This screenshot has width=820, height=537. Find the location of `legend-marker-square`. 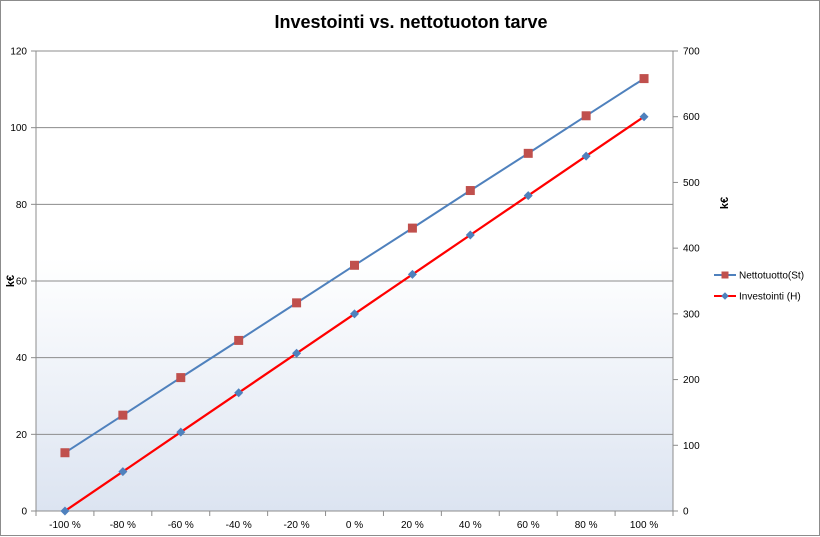

legend-marker-square is located at coordinates (725, 275).